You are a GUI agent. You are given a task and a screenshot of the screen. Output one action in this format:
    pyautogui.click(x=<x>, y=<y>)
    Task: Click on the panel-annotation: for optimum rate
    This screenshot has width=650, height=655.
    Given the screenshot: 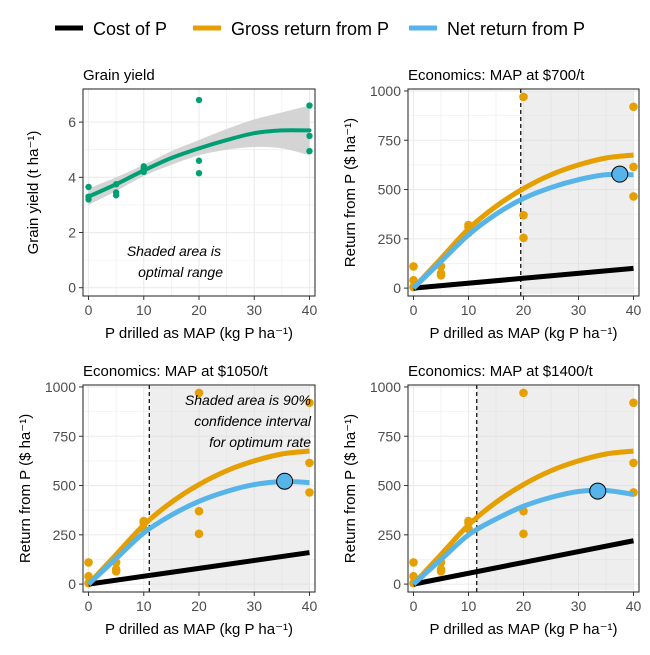 What is the action you would take?
    pyautogui.click(x=260, y=442)
    